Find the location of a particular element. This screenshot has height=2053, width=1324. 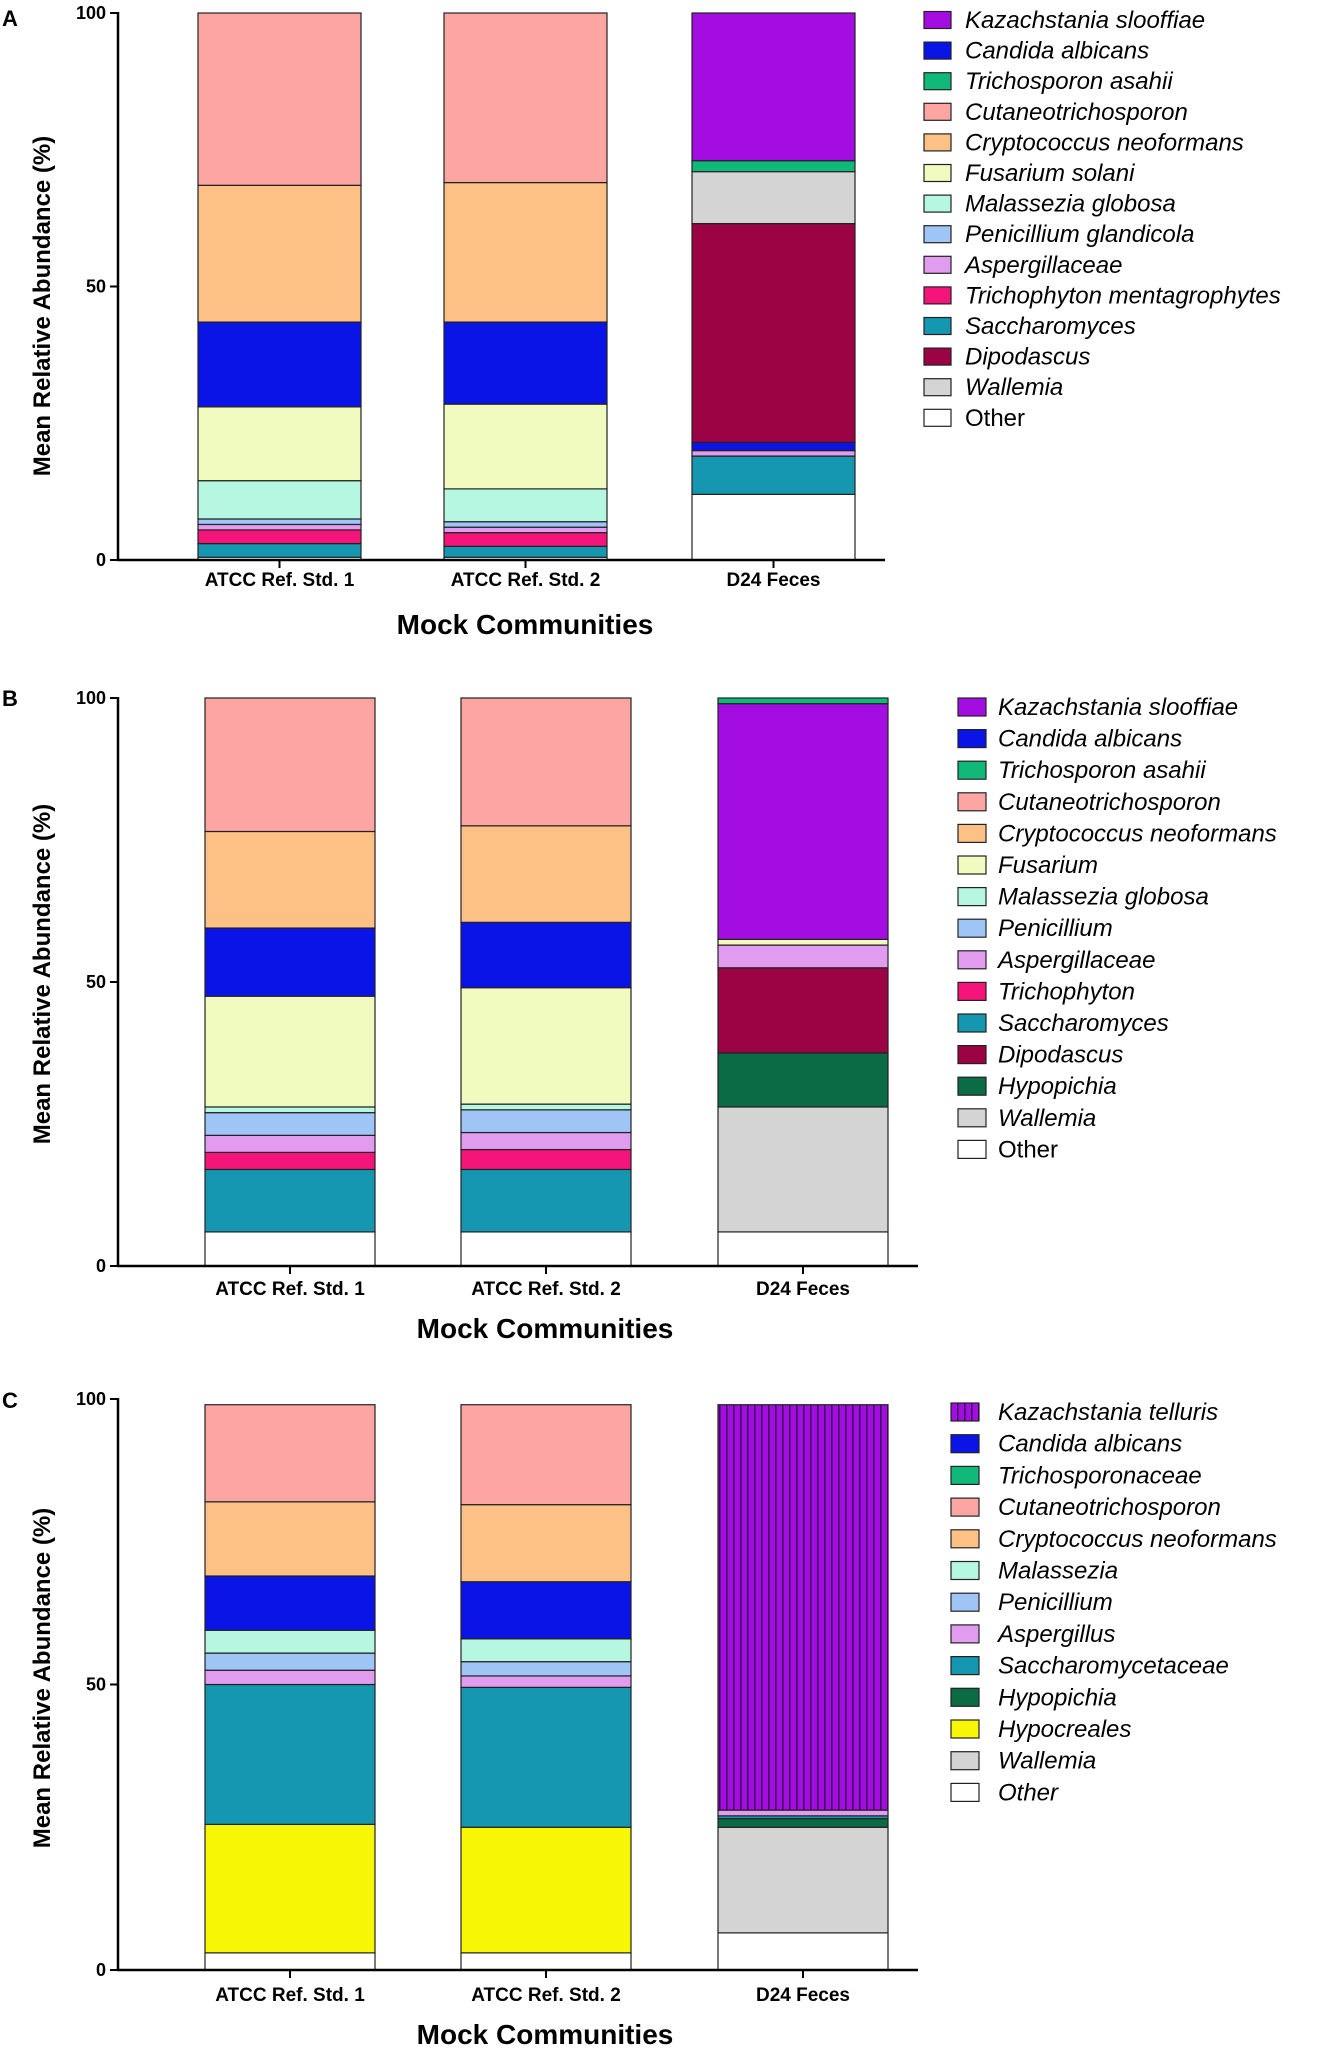

panel-b-segment-atcc-ref-std-2-aspergillaceae is located at coordinates (546, 1141).